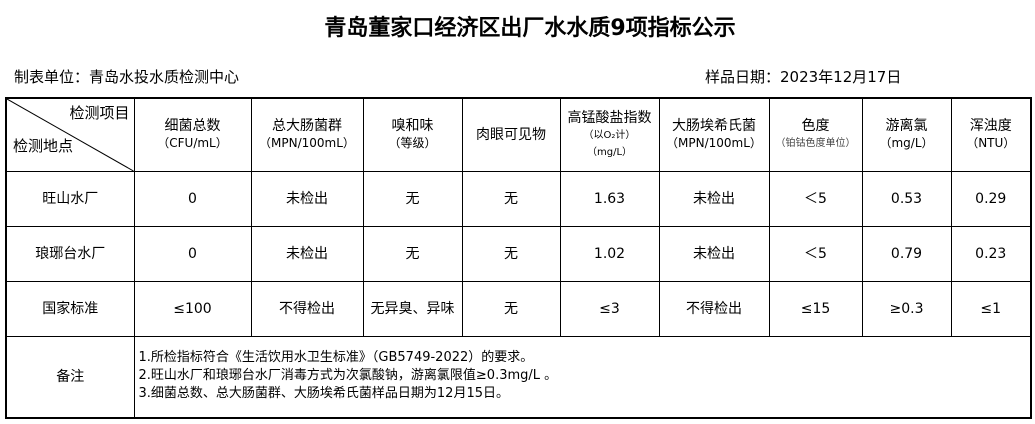  Describe the element at coordinates (906, 254) in the screenshot. I see `value-cell: 0.79` at that location.